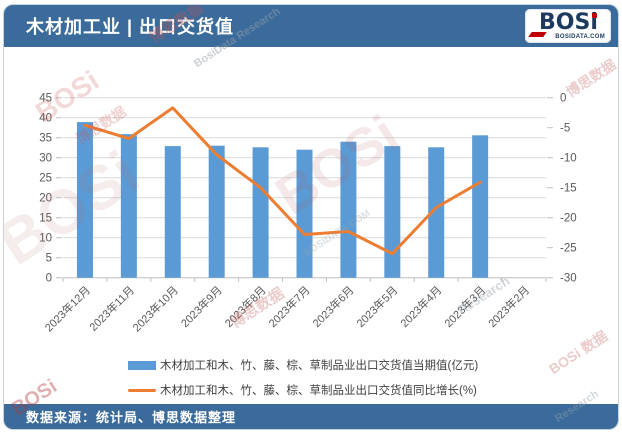 The height and width of the screenshot is (432, 622). What do you see at coordinates (142, 390) in the screenshot?
I see `legend-line-swatch` at bounding box center [142, 390].